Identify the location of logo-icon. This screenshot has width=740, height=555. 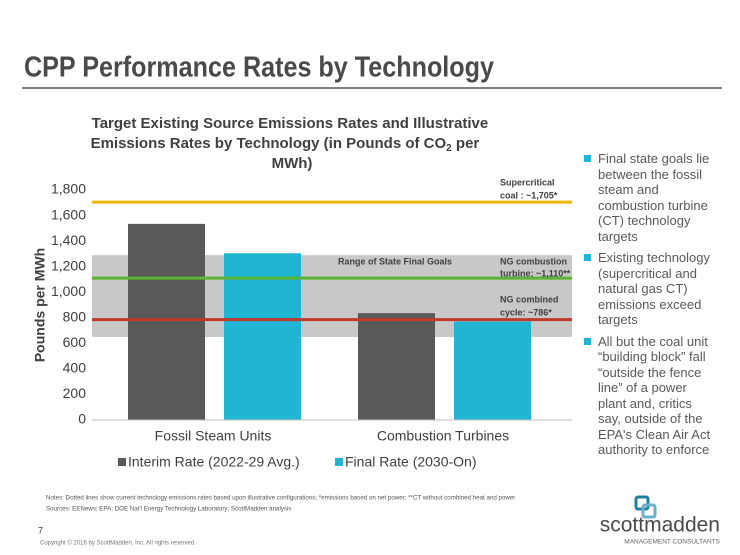
(649, 511).